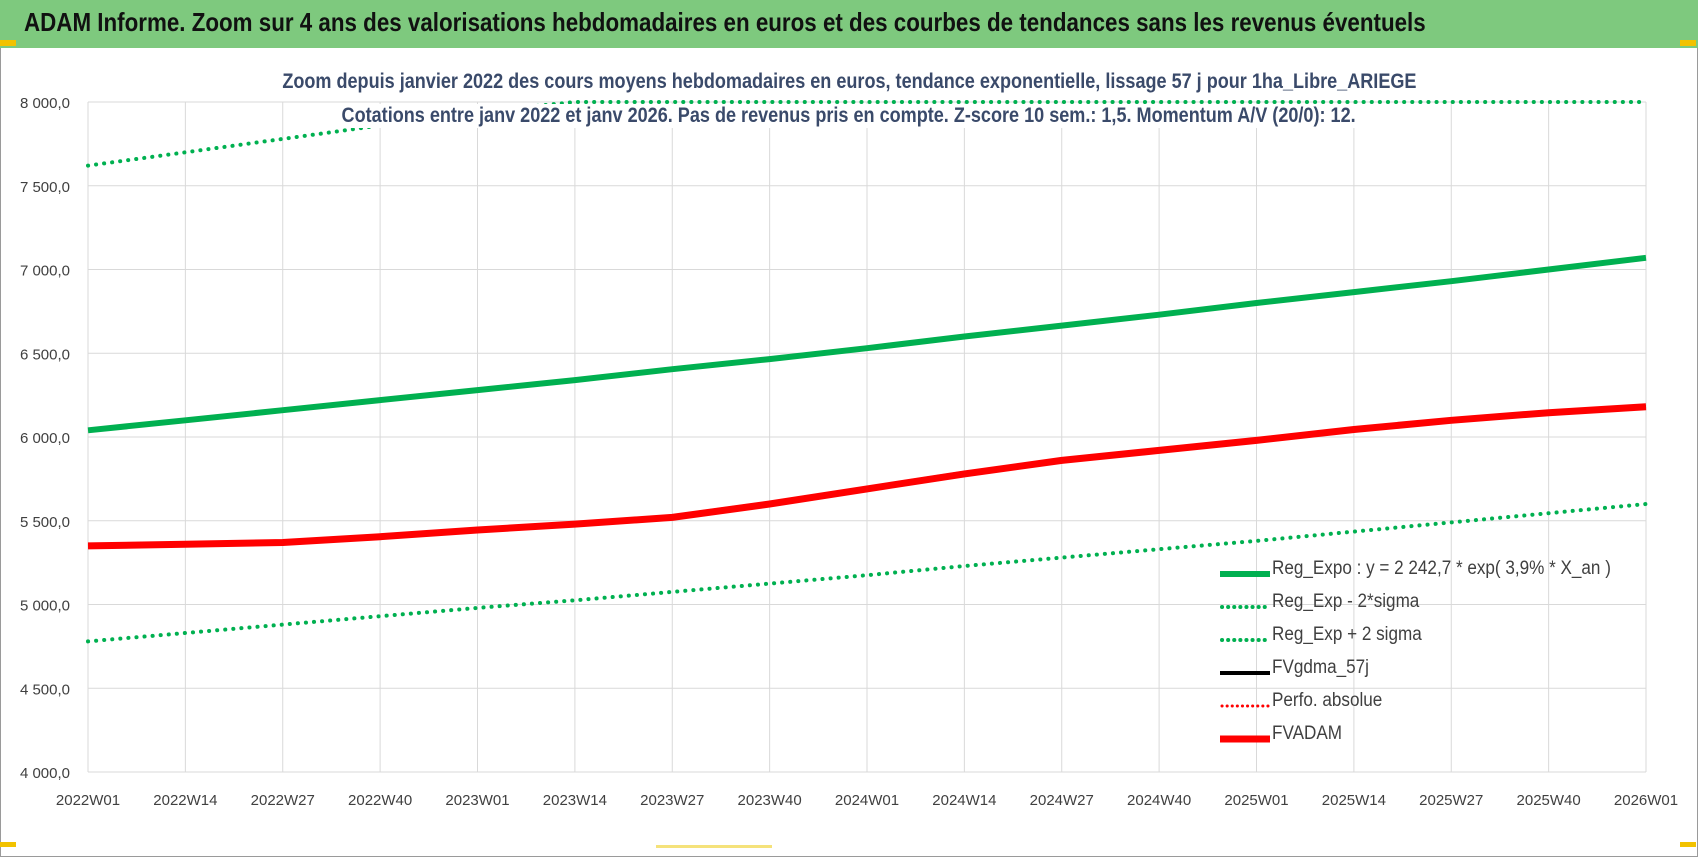  Describe the element at coordinates (477, 800) in the screenshot. I see `x-tick-label: 2023W01` at that location.